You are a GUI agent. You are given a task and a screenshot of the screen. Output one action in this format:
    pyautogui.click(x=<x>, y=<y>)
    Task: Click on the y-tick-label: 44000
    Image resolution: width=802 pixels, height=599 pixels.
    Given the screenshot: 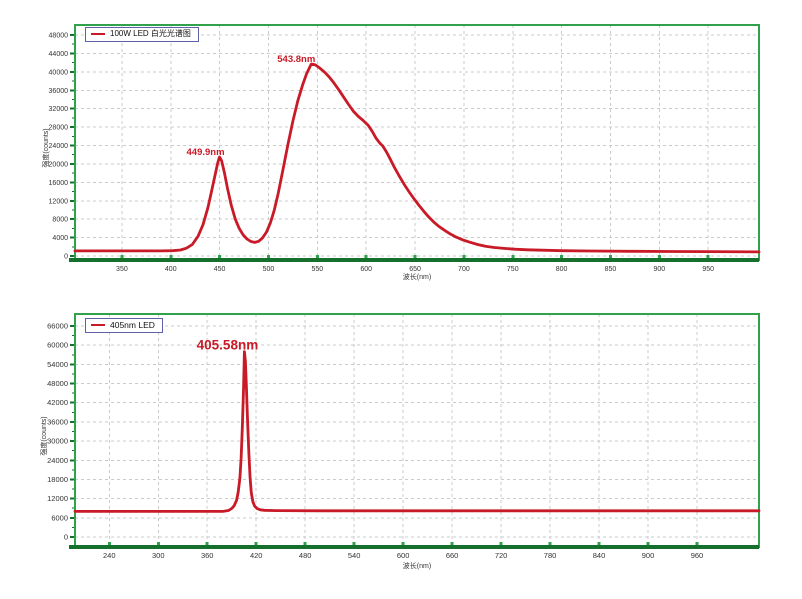 What is the action you would take?
    pyautogui.click(x=59, y=54)
    